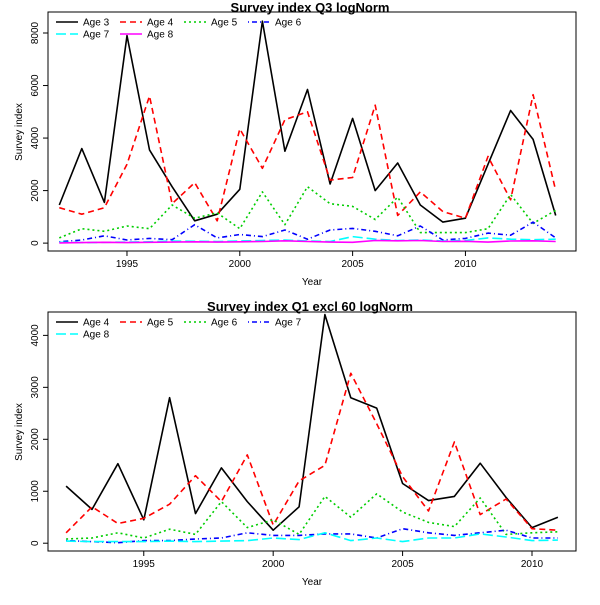  Describe the element at coordinates (35, 387) in the screenshot. I see `y-tick-label: 3000` at that location.